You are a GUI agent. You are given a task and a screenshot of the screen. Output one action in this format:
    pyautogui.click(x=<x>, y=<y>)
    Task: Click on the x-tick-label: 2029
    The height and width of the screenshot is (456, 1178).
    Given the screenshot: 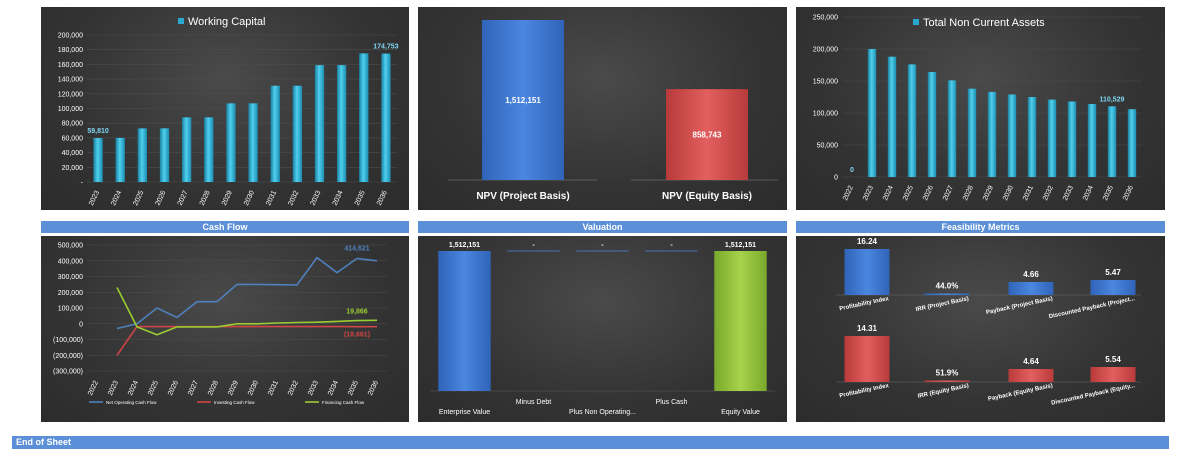 What is the action you would take?
    pyautogui.click(x=988, y=193)
    